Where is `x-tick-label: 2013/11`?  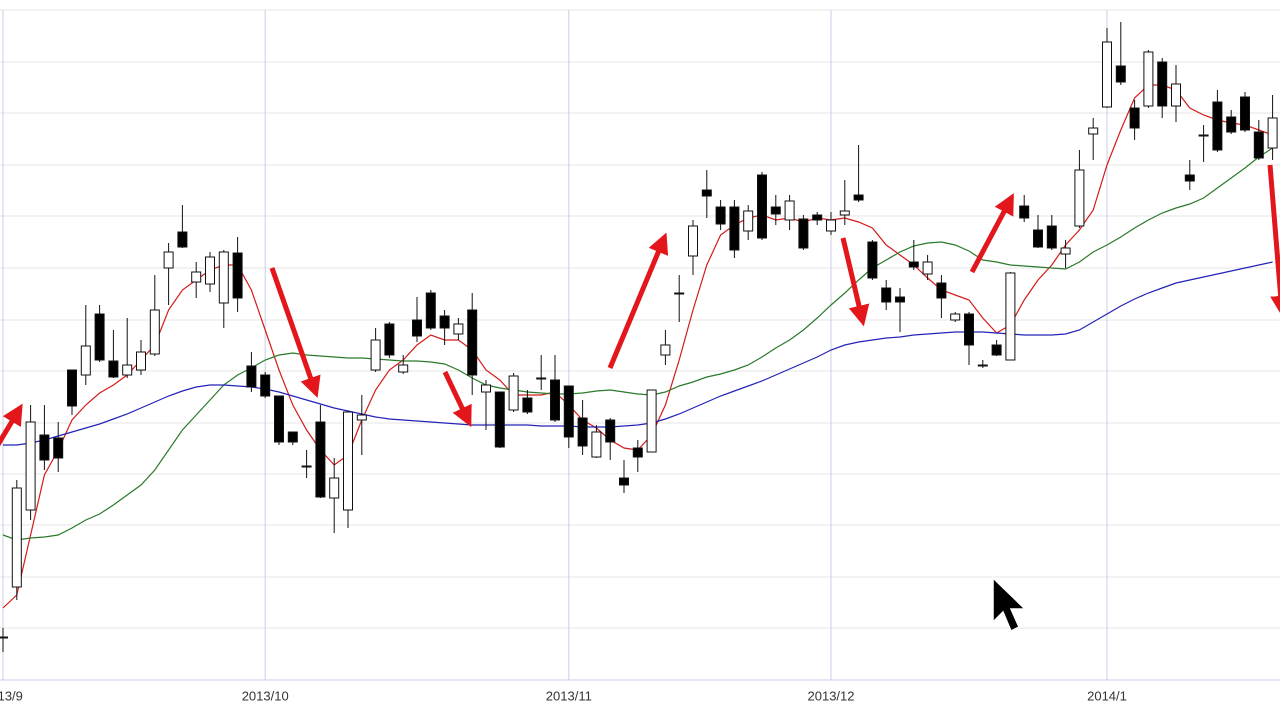 x-tick-label: 2013/11 is located at coordinates (569, 695).